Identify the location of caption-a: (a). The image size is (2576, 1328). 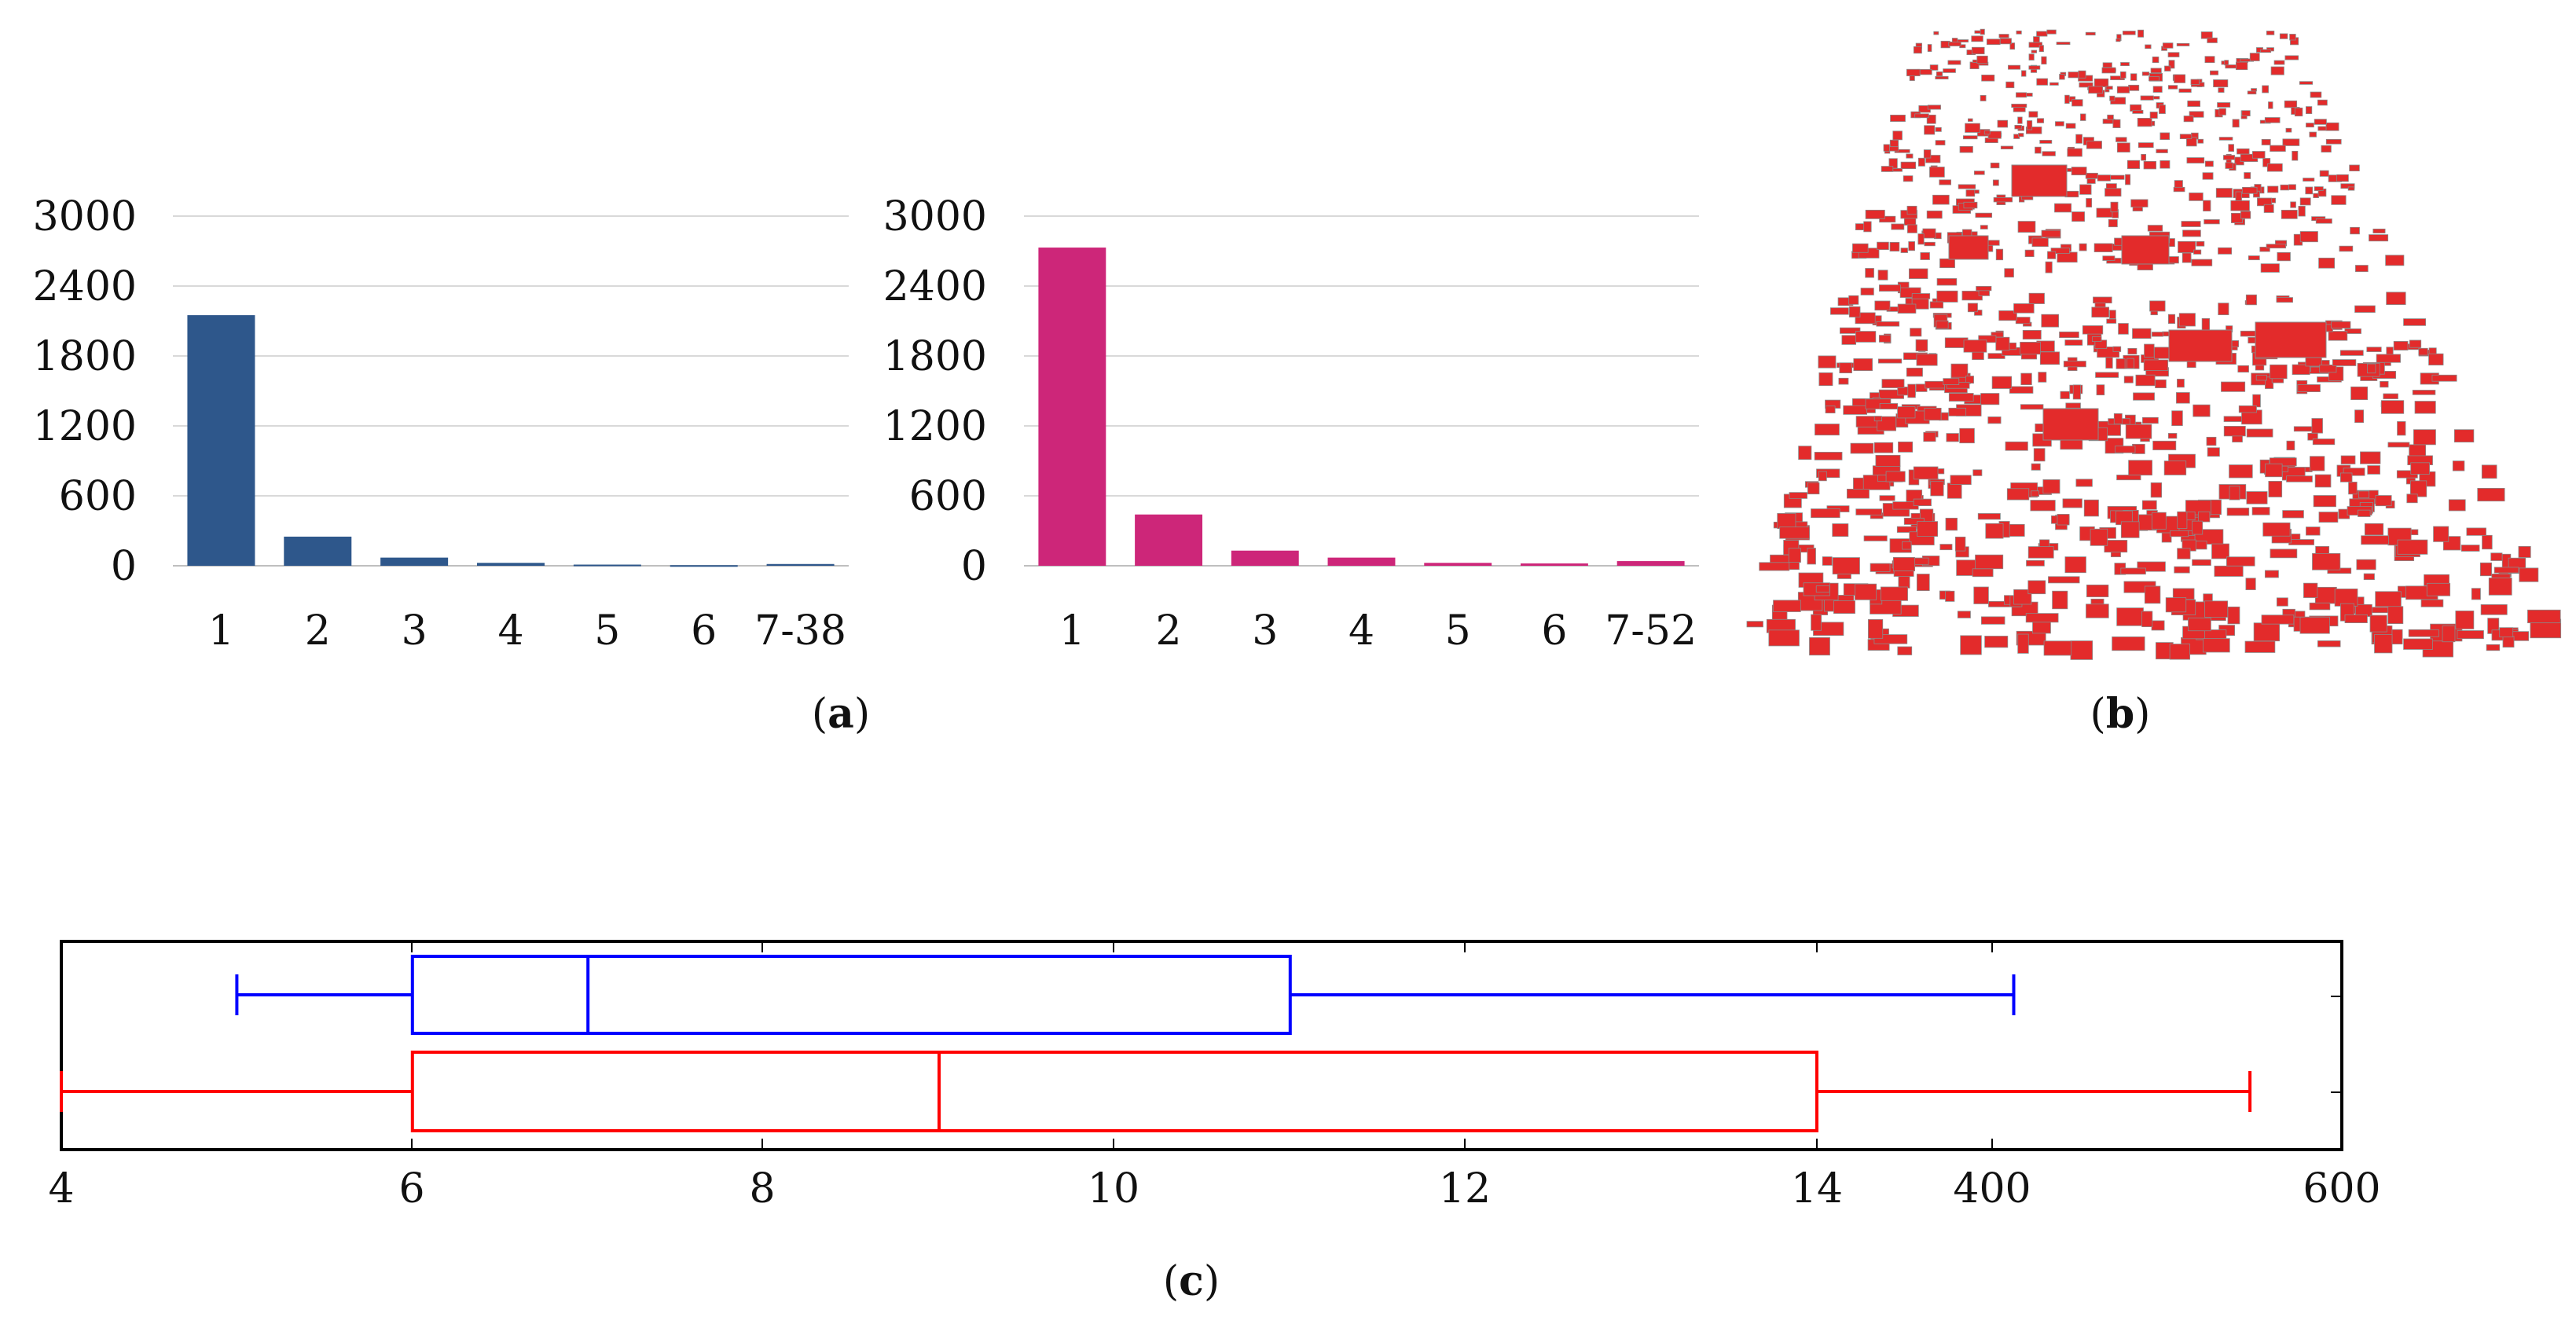
(841, 714).